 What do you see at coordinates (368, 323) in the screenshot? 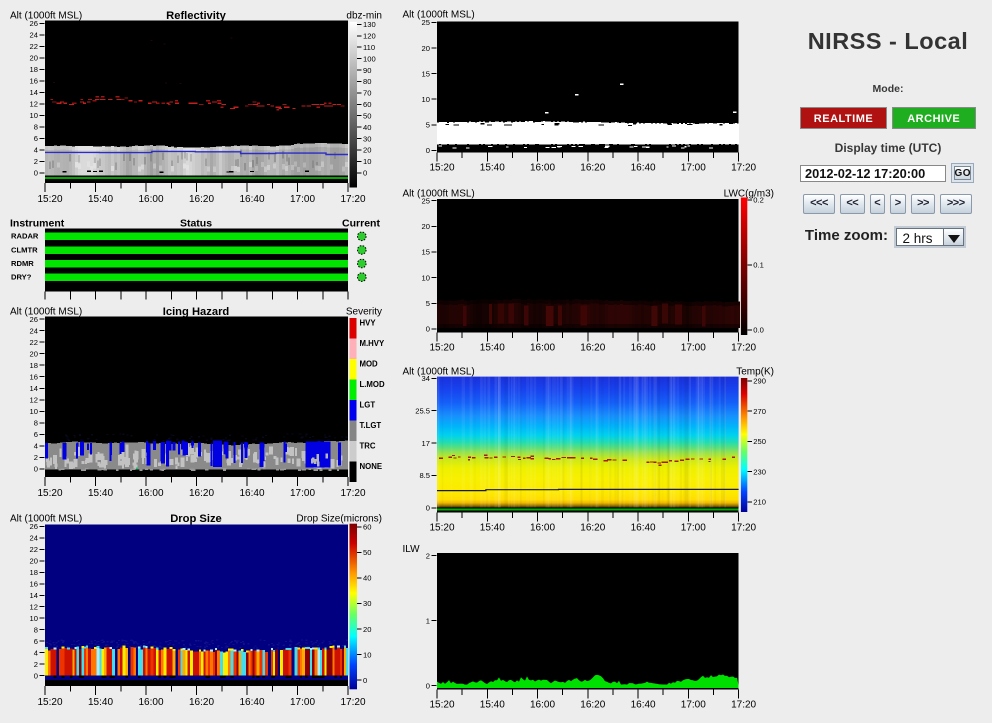
I see `svg-text: HVY` at bounding box center [368, 323].